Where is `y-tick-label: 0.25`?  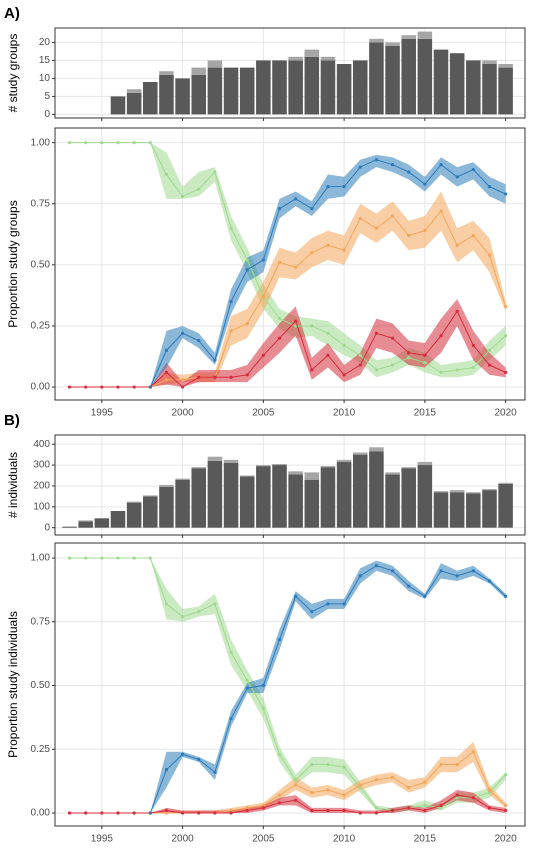
y-tick-label: 0.25 is located at coordinates (41, 326).